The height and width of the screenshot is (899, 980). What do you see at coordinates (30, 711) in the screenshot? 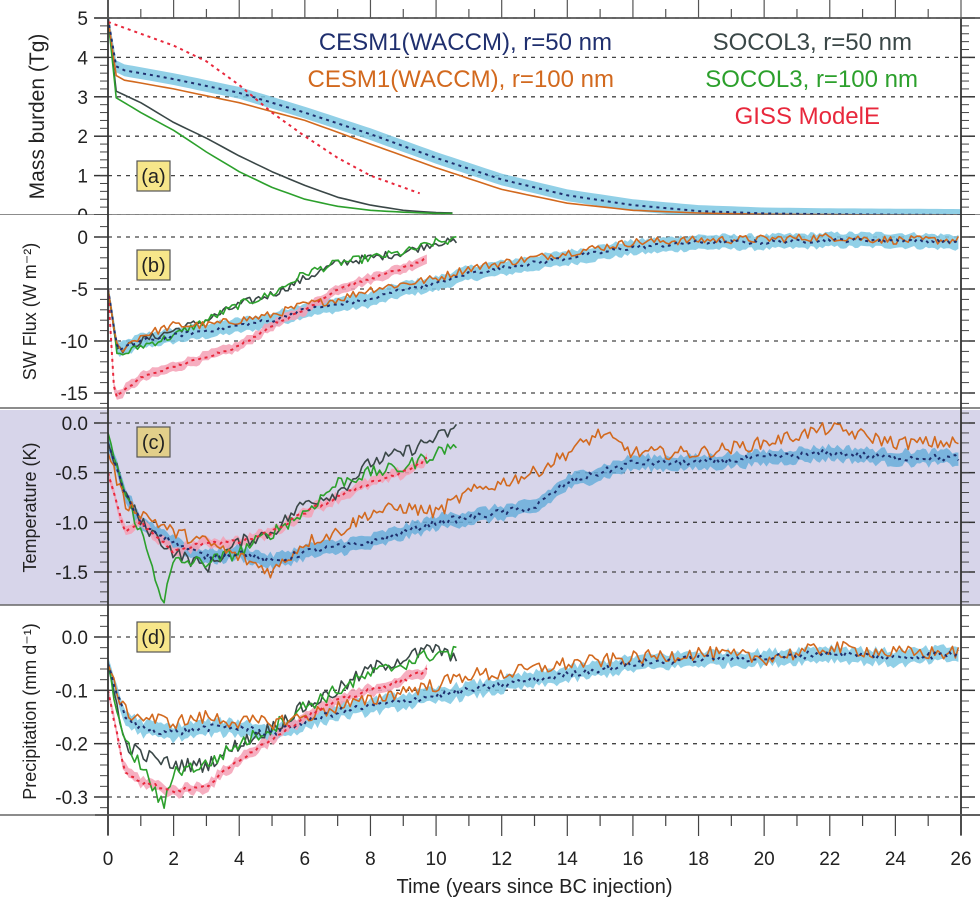
I see `y-axis-title: Precipitation (mm d⁻¹)` at bounding box center [30, 711].